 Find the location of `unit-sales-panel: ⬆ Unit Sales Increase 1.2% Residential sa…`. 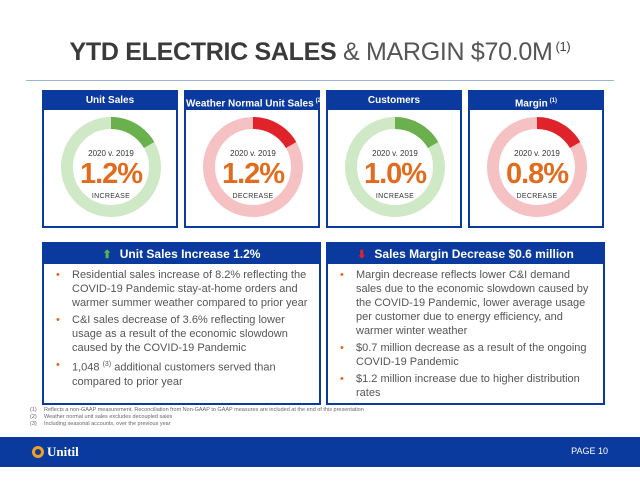

unit-sales-panel: ⬆ Unit Sales Increase 1.2% Residential sa… is located at coordinates (181, 323).